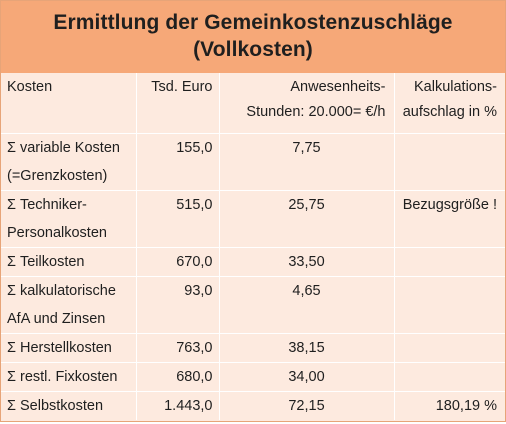 The height and width of the screenshot is (424, 506). Describe the element at coordinates (178, 305) in the screenshot. I see `row-tsd-euro: 93,0` at that location.